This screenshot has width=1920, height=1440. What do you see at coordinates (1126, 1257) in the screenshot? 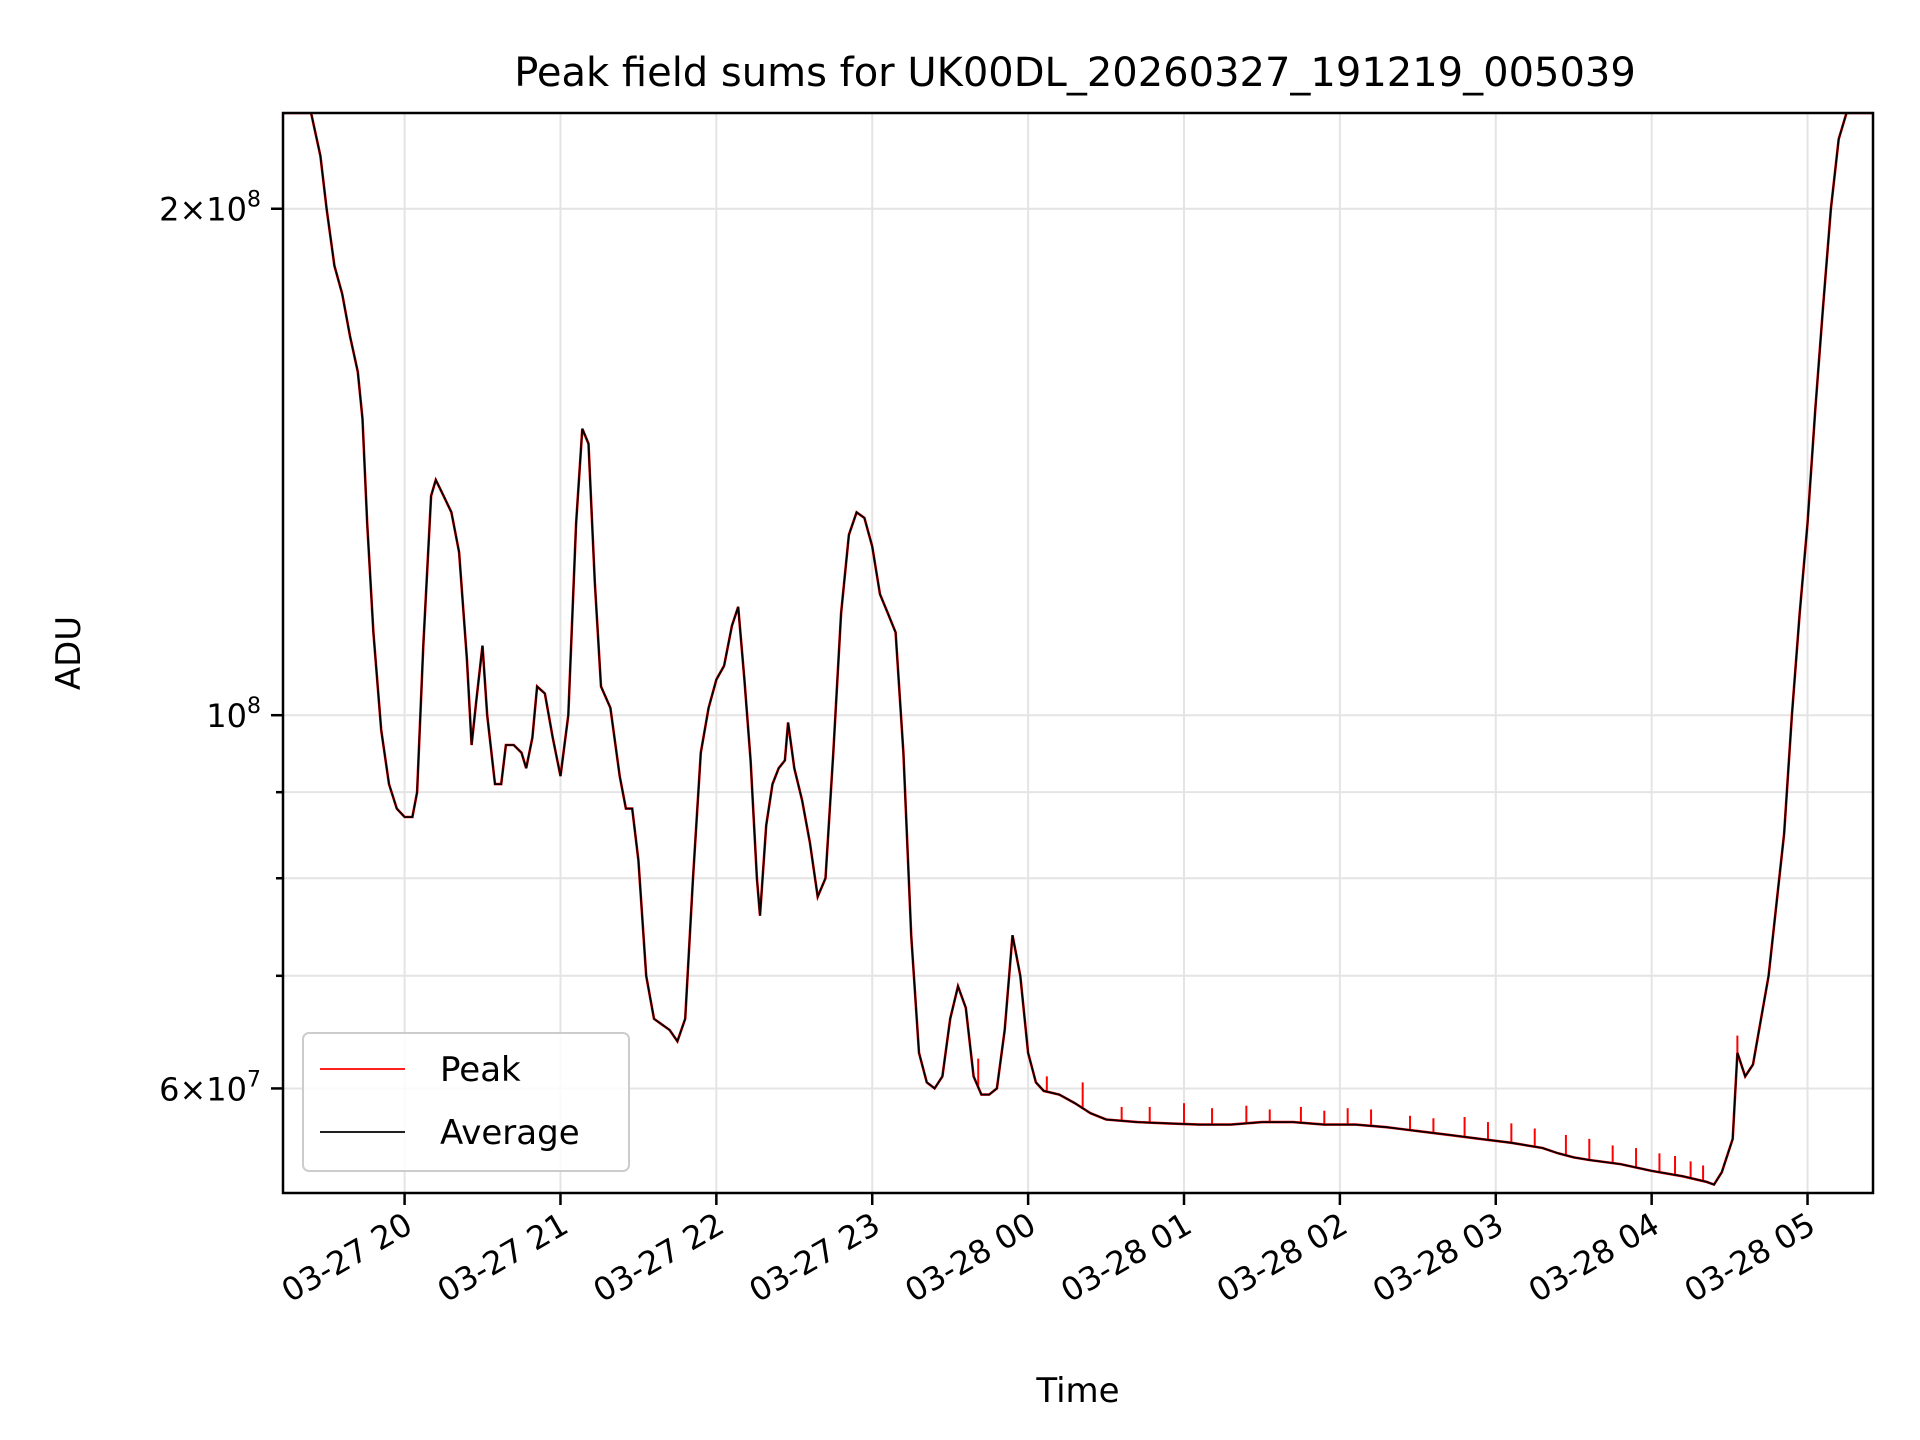
I see `x-tick-label: 03-28 01` at bounding box center [1126, 1257].